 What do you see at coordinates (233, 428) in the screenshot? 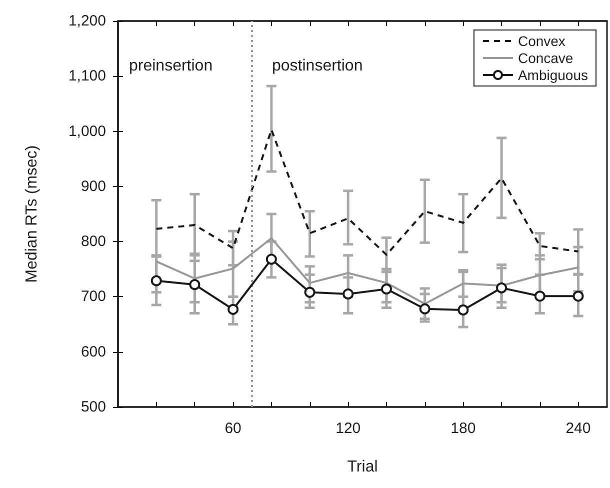
I see `x-tick-label: 60` at bounding box center [233, 428].